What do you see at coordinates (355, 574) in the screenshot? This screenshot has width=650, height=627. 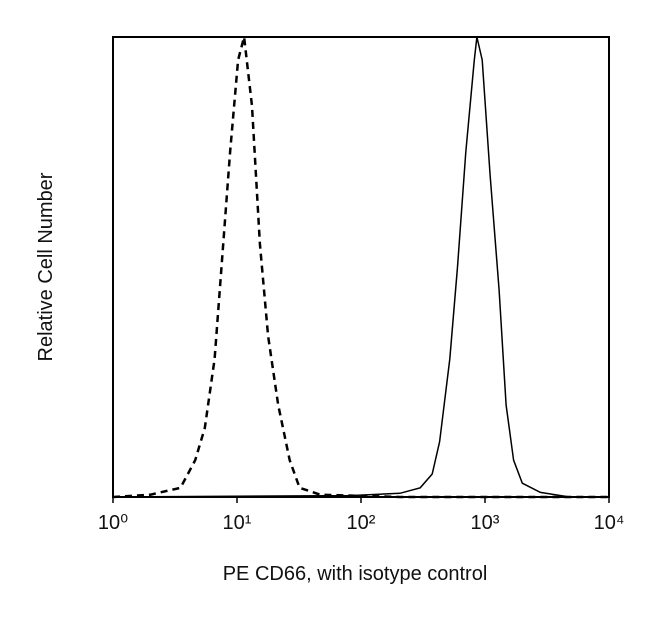 I see `x-axis-label: PE CD66, with isotype control` at bounding box center [355, 574].